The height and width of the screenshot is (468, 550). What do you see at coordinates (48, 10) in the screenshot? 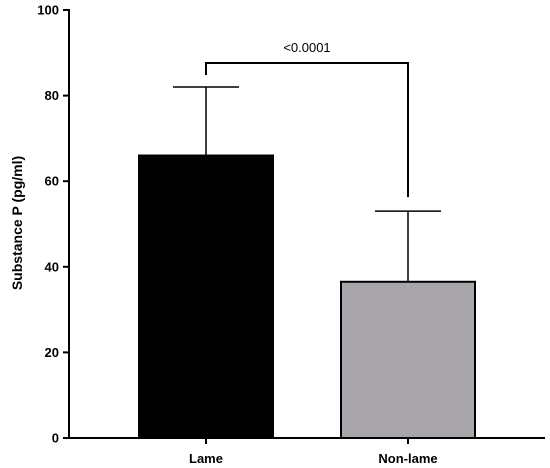
I see `y-tick-label: 100` at bounding box center [48, 10].